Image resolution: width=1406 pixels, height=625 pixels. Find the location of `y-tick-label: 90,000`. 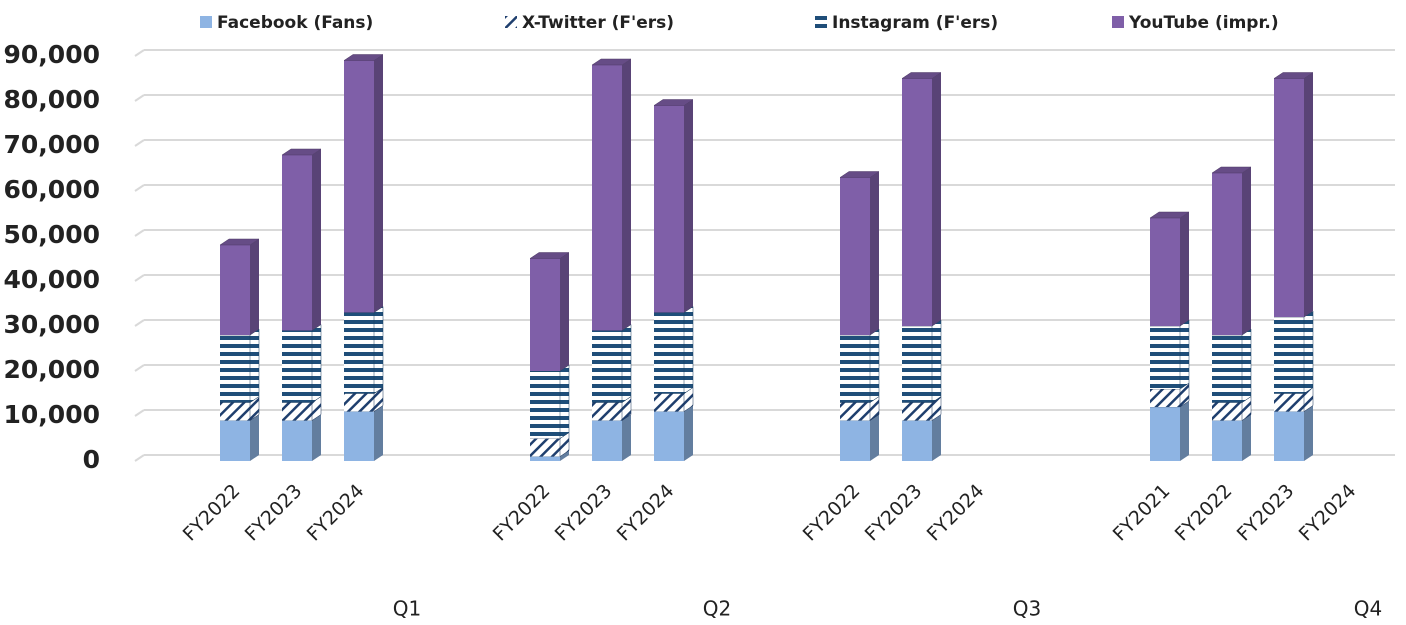

y-tick-label: 90,000 is located at coordinates (52, 54).